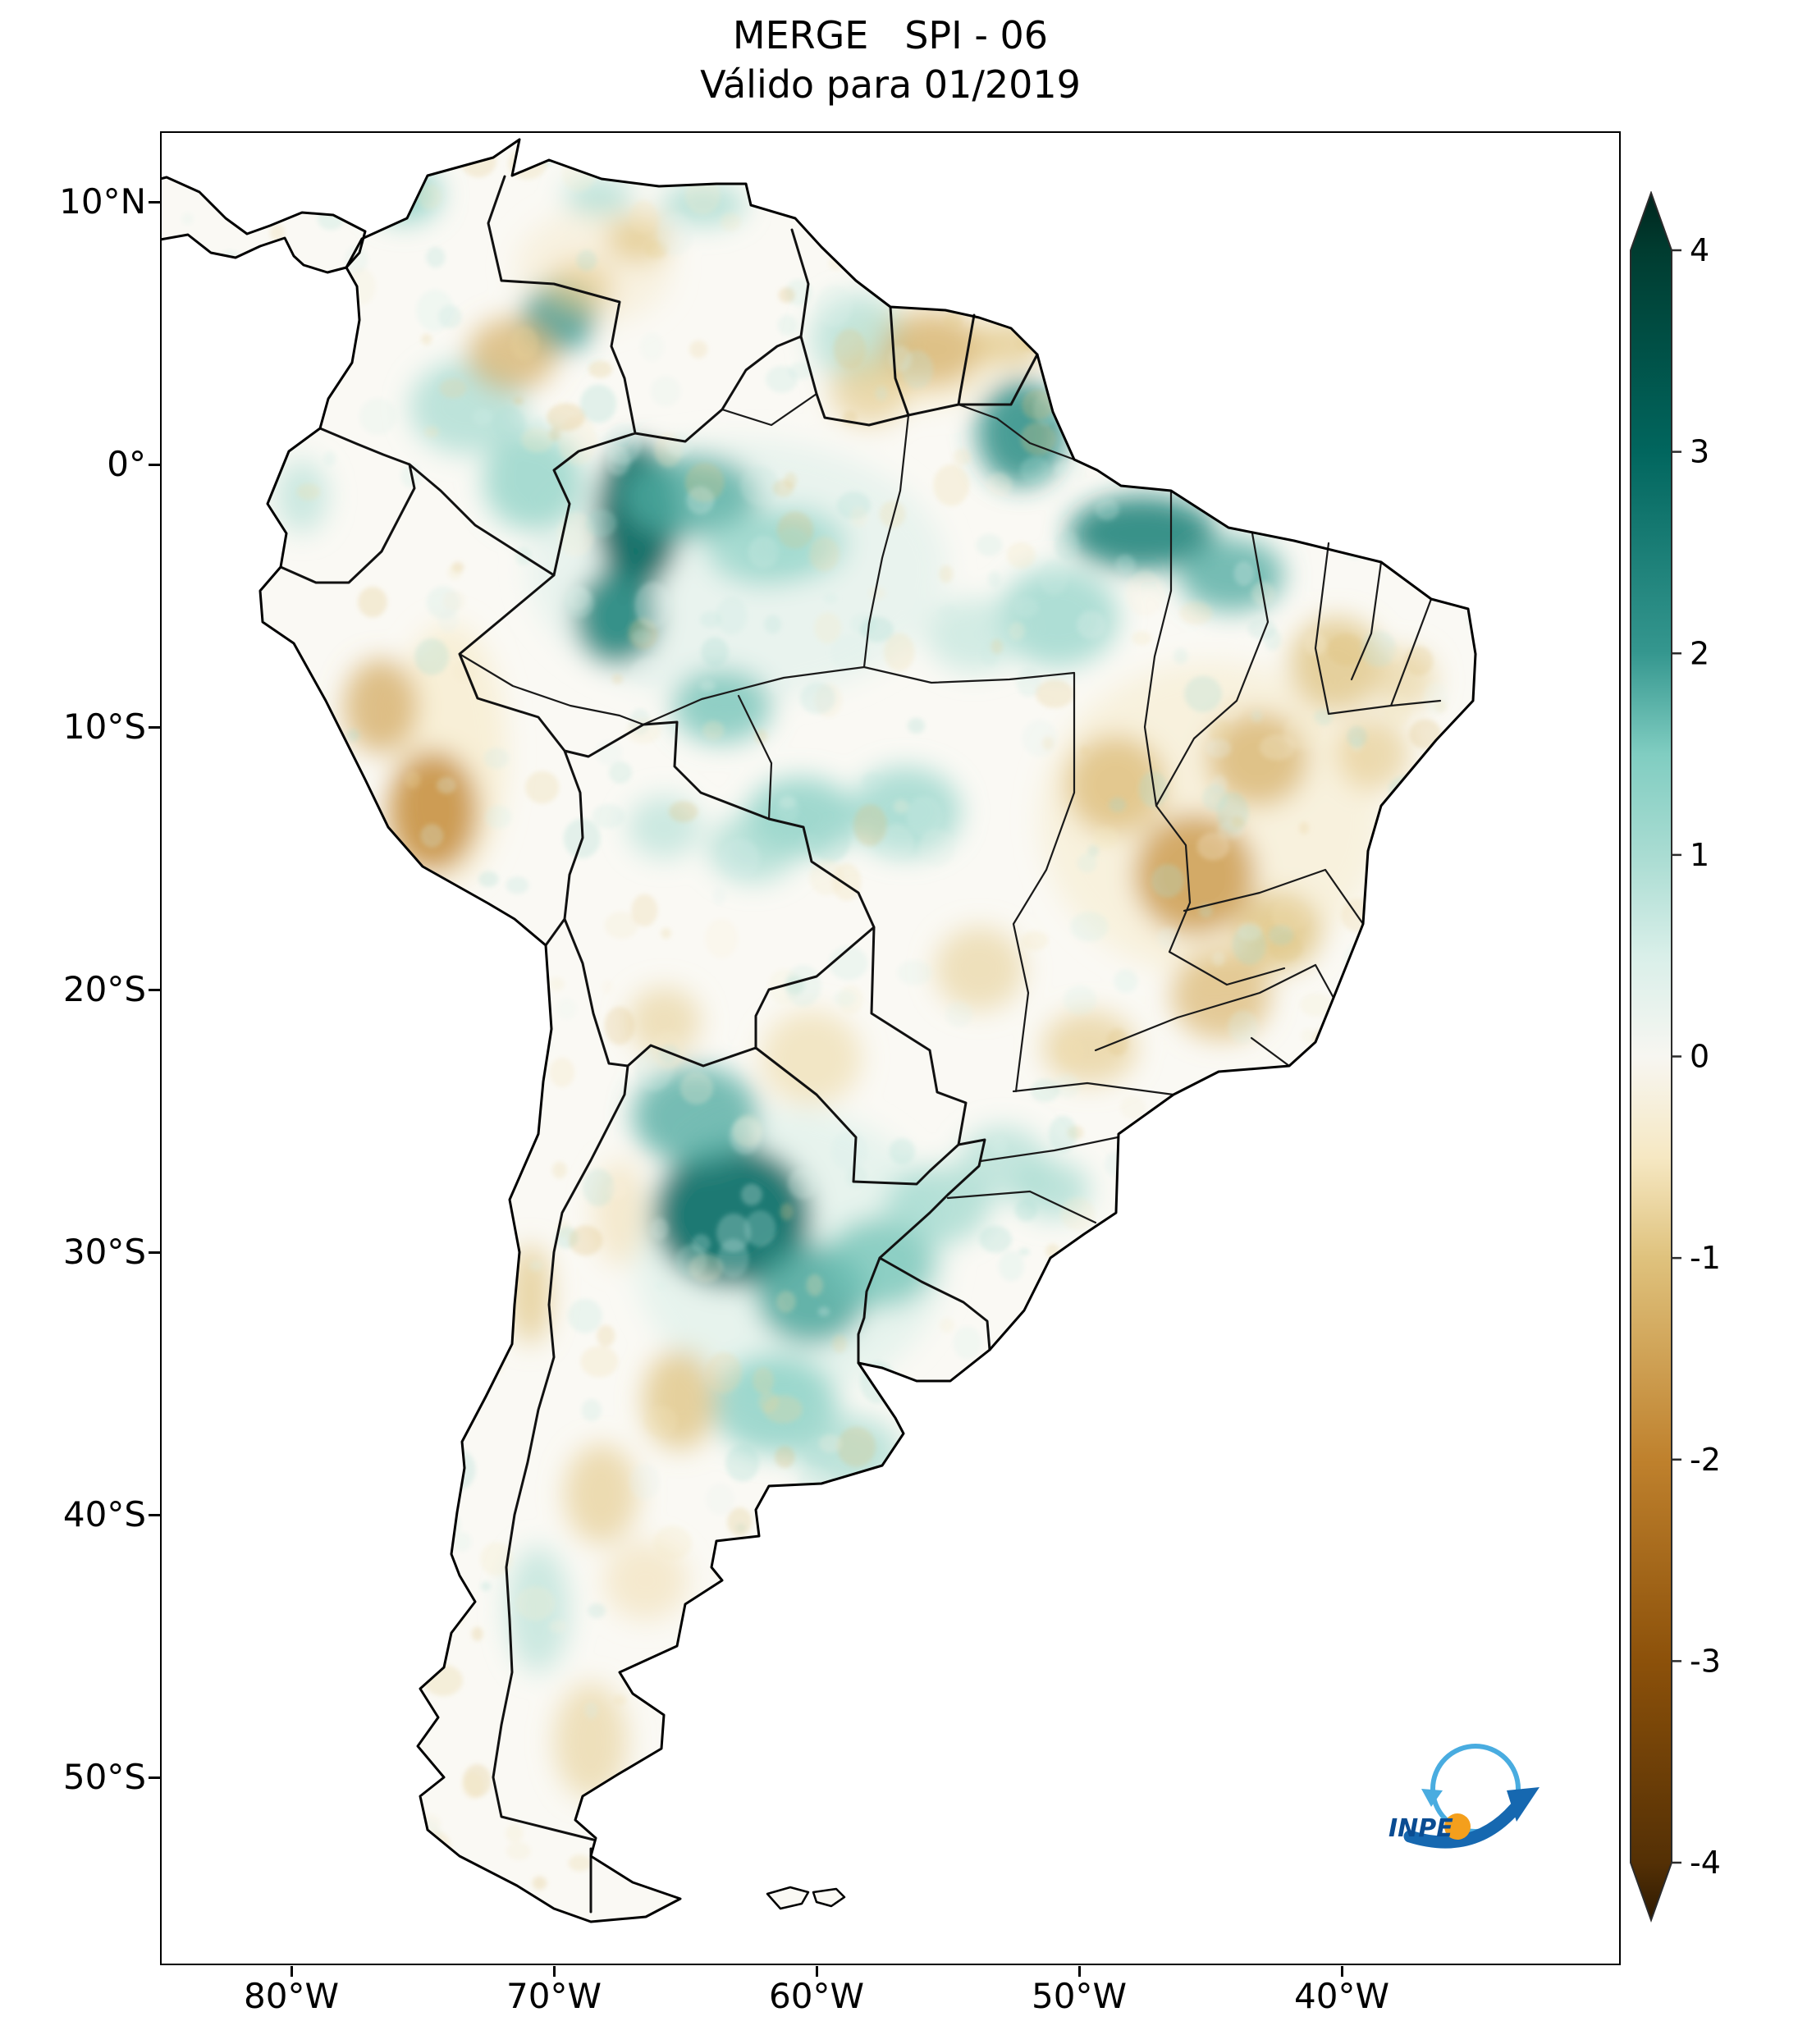 Image resolution: width=1798 pixels, height=2044 pixels. Describe the element at coordinates (1432, 1798) in the screenshot. I see `inpe-orbit-arrowhead` at that location.